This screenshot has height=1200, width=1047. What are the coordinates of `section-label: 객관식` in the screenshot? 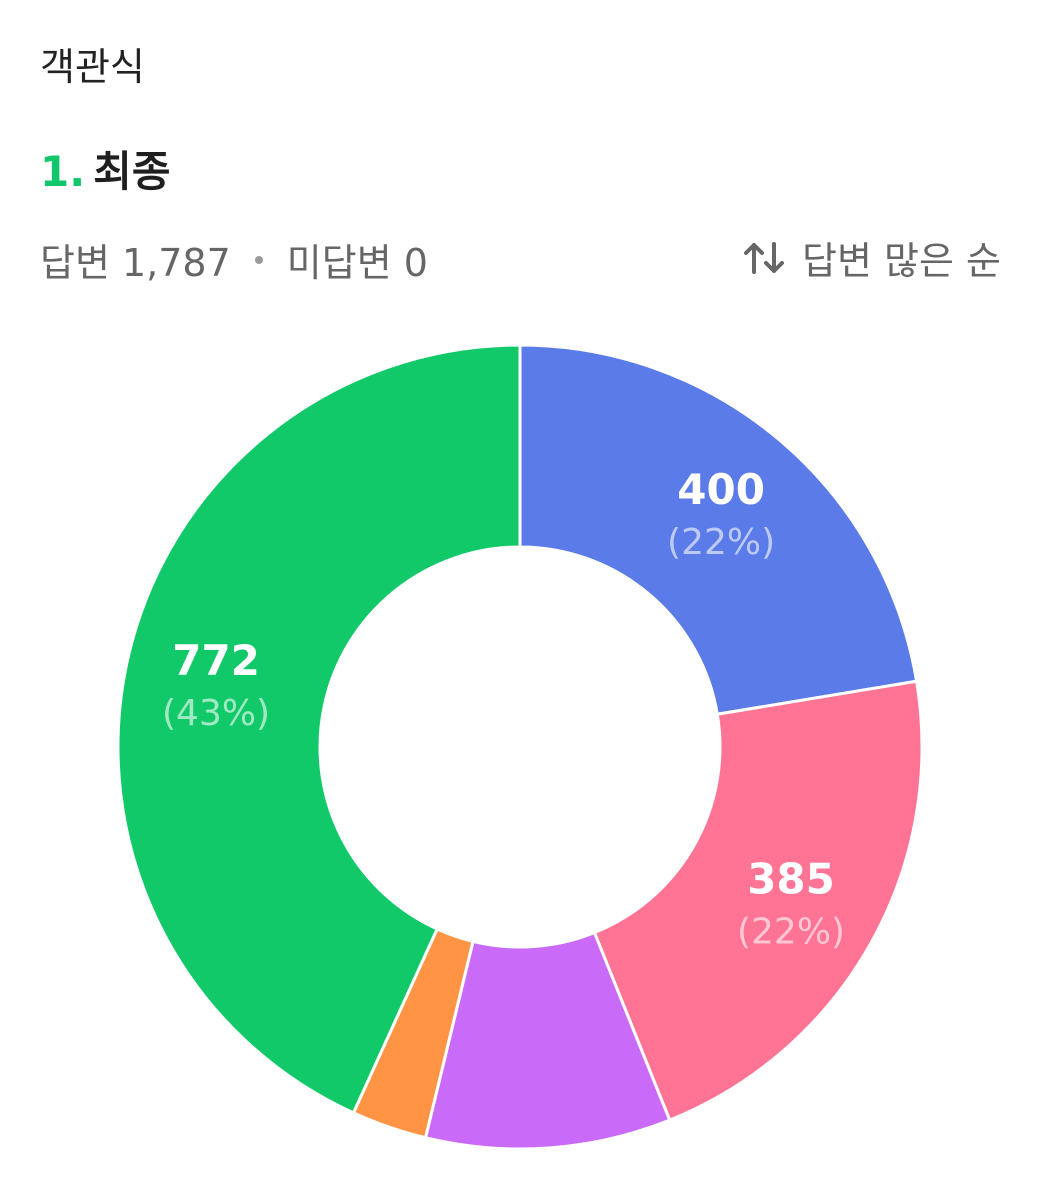 It's located at (92, 67).